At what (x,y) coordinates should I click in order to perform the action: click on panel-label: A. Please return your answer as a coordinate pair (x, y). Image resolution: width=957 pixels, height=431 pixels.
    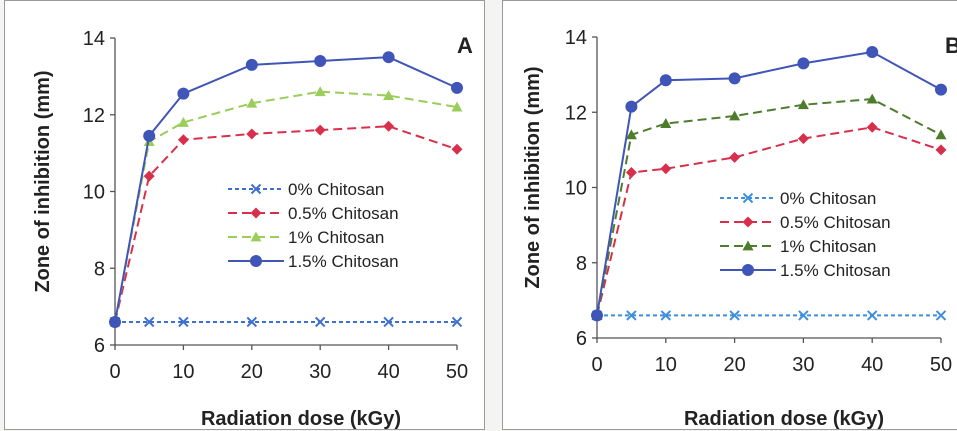
    Looking at the image, I should click on (465, 45).